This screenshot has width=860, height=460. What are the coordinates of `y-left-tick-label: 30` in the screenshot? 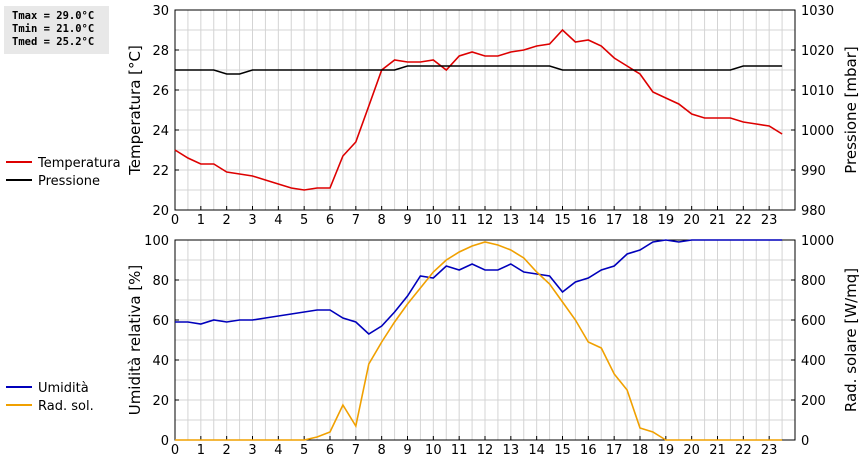 It's located at (160, 11).